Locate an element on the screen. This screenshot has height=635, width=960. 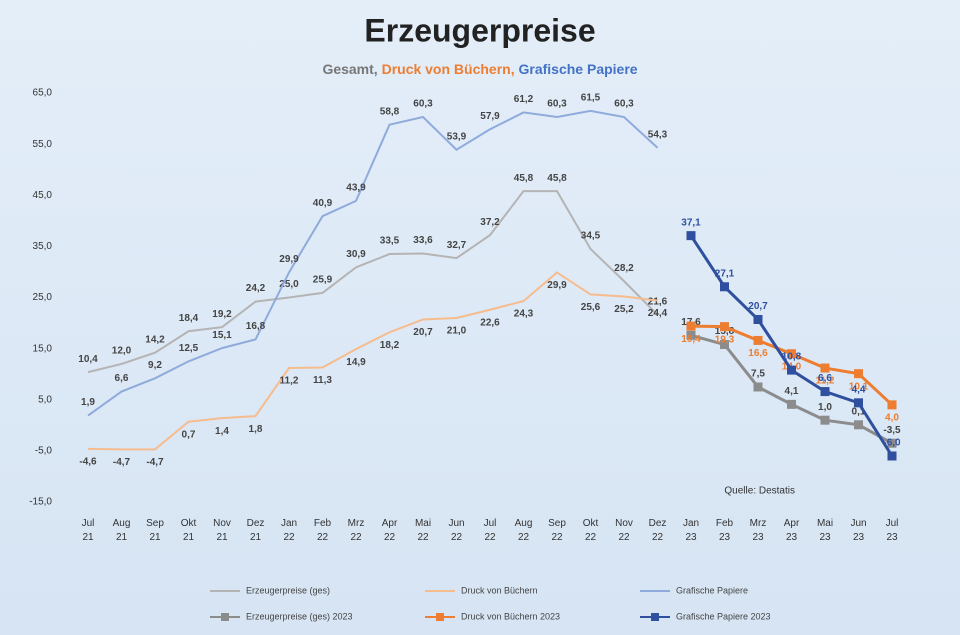
source: Quelle: Destatis is located at coordinates (759, 491).